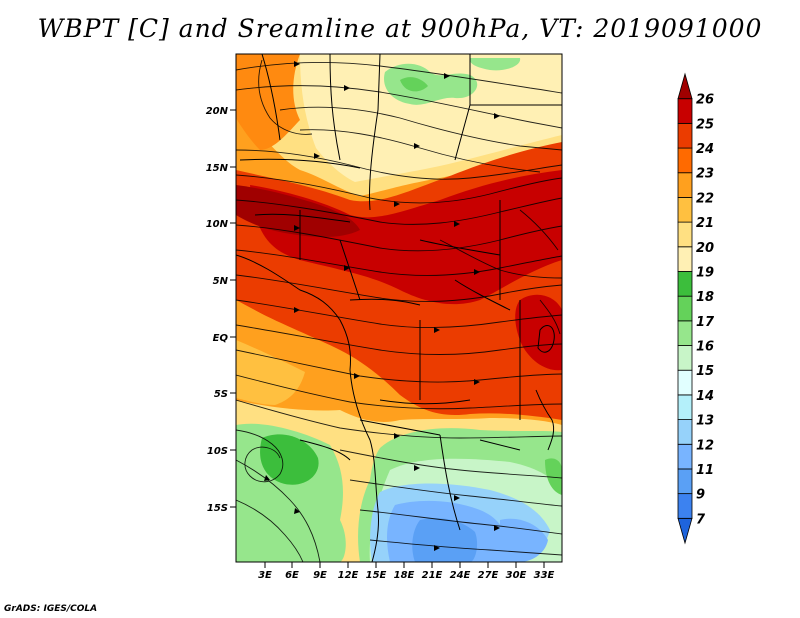 Image resolution: width=800 pixels, height=618 pixels. I want to click on lon-label: 33E, so click(544, 575).